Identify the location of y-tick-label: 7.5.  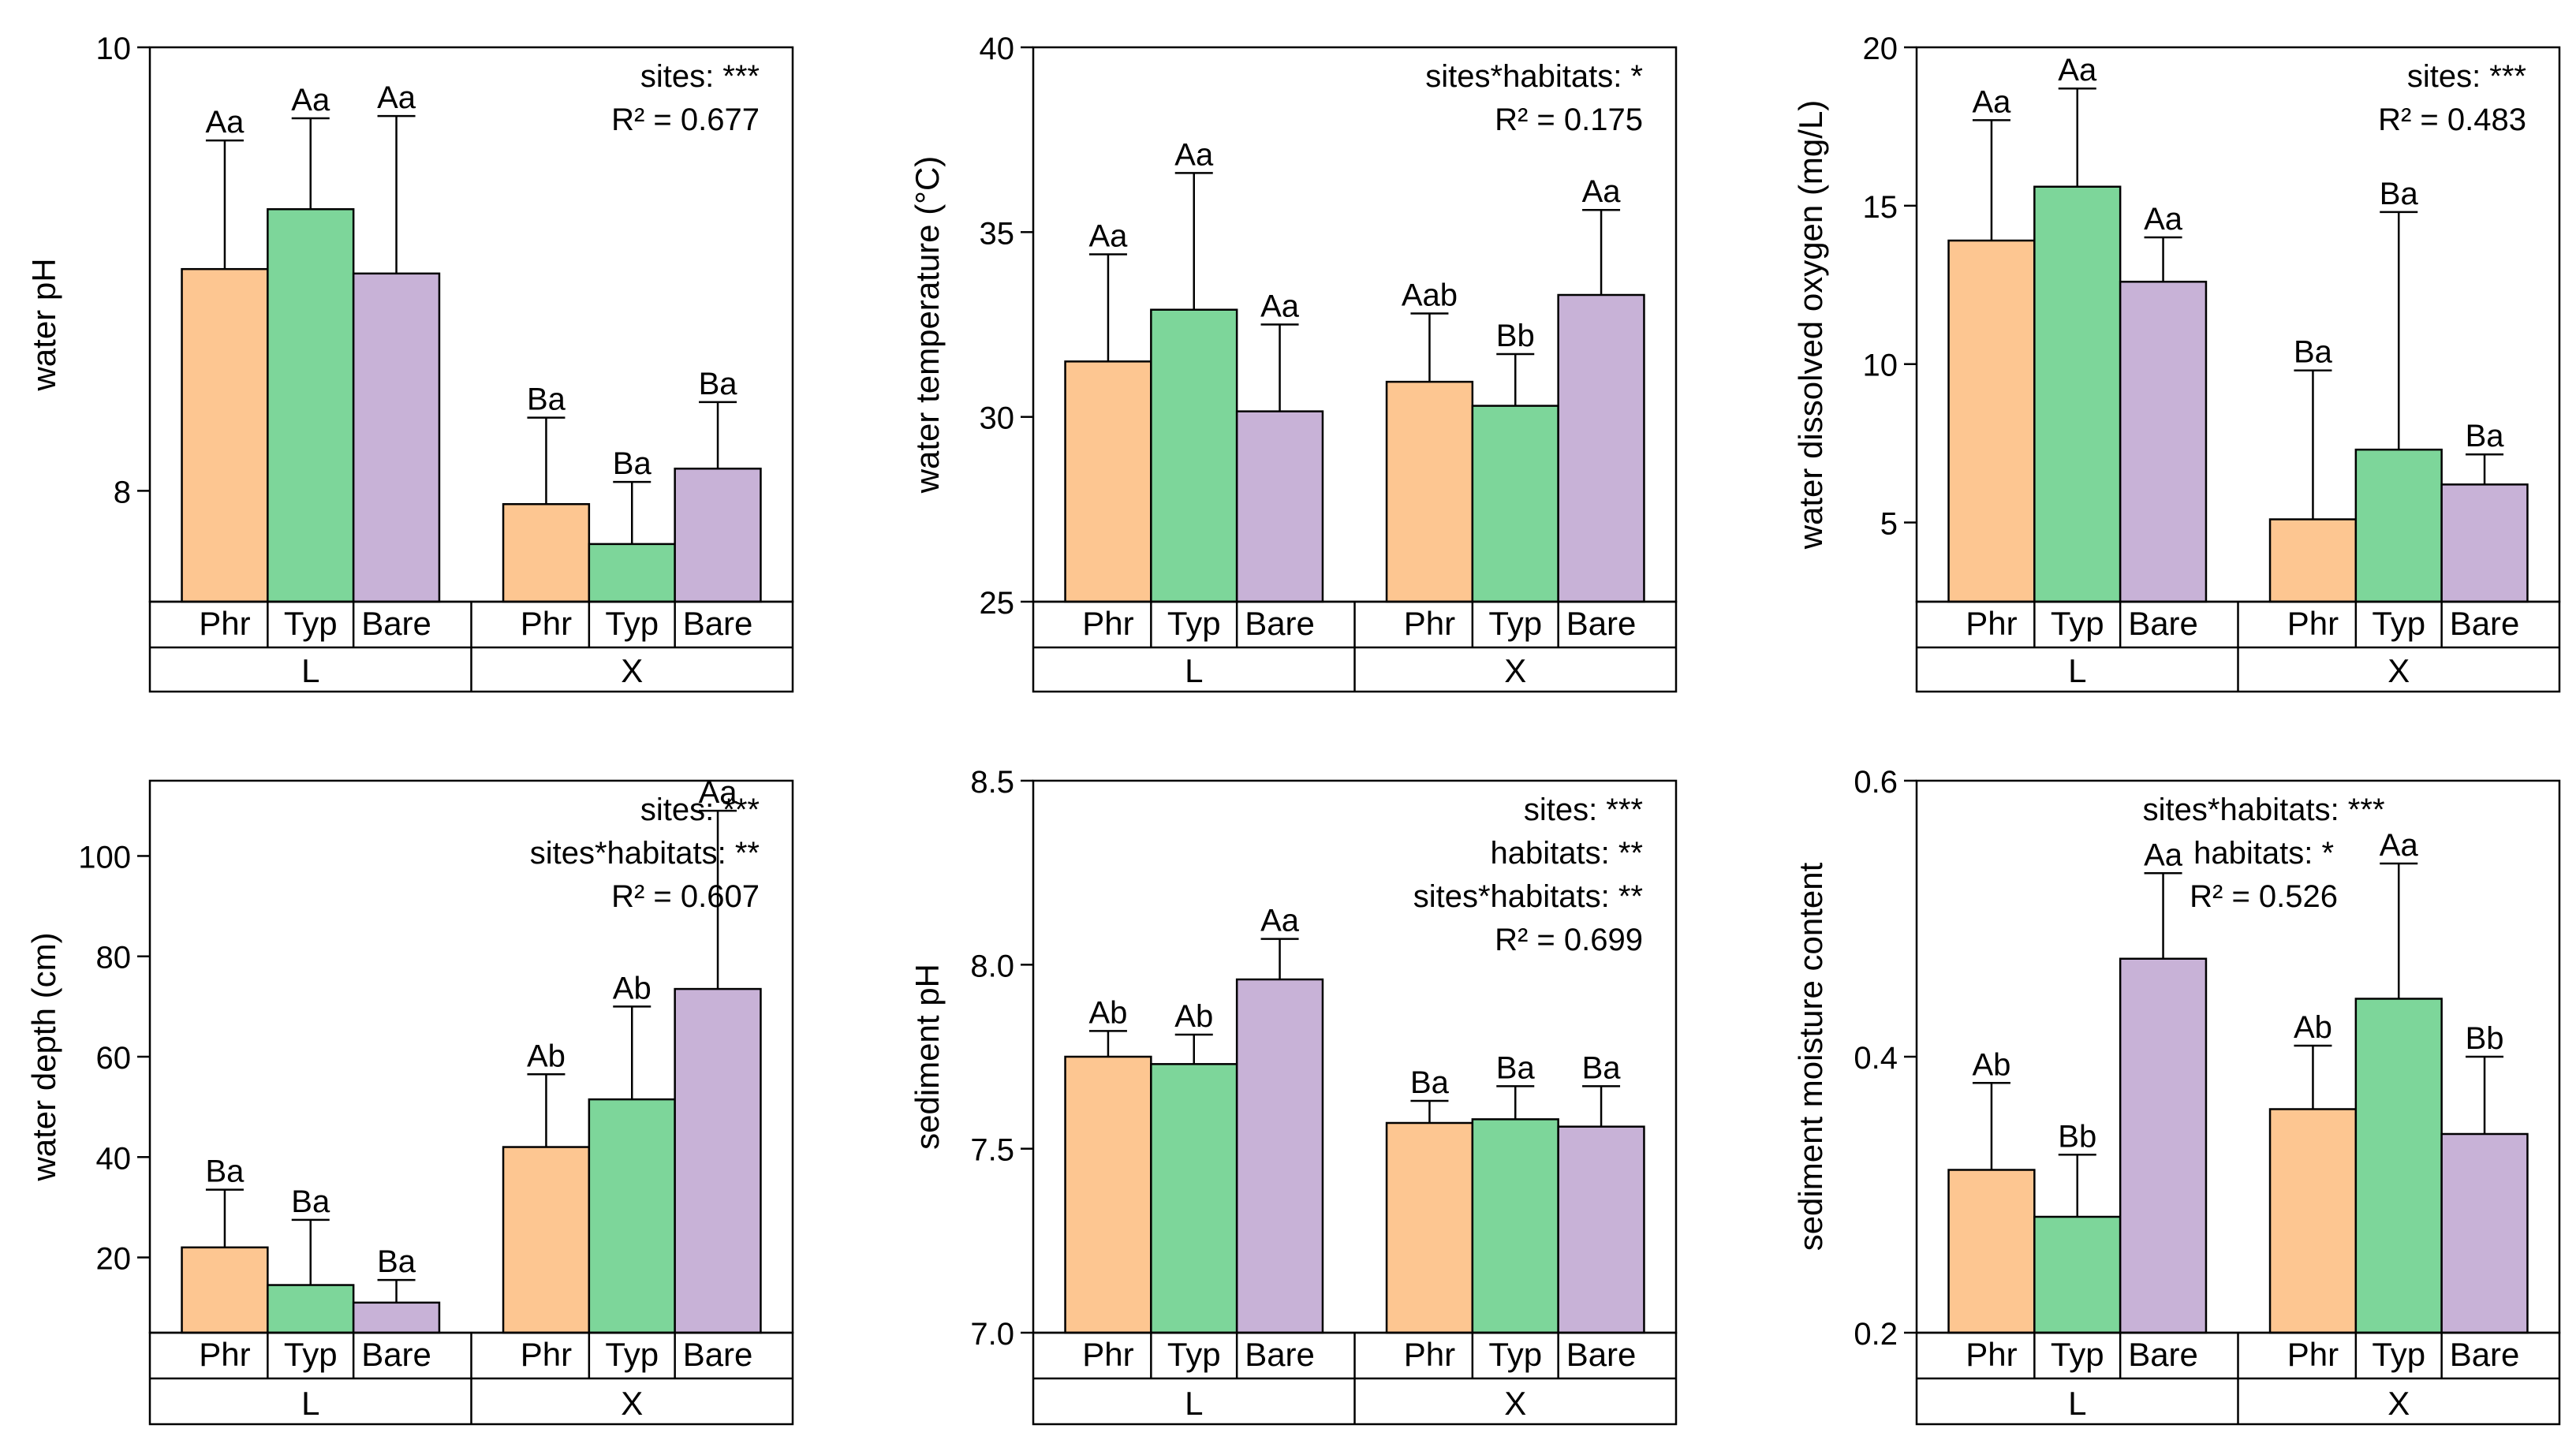
(992, 1150).